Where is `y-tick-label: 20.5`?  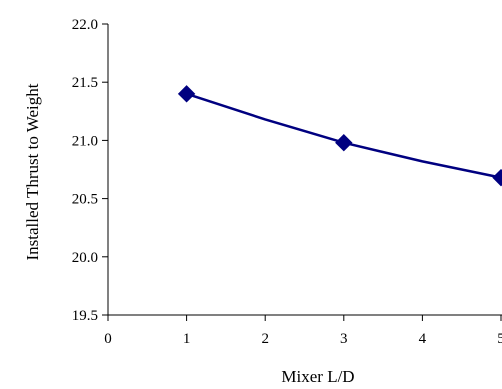
y-tick-label: 20.5 is located at coordinates (85, 200).